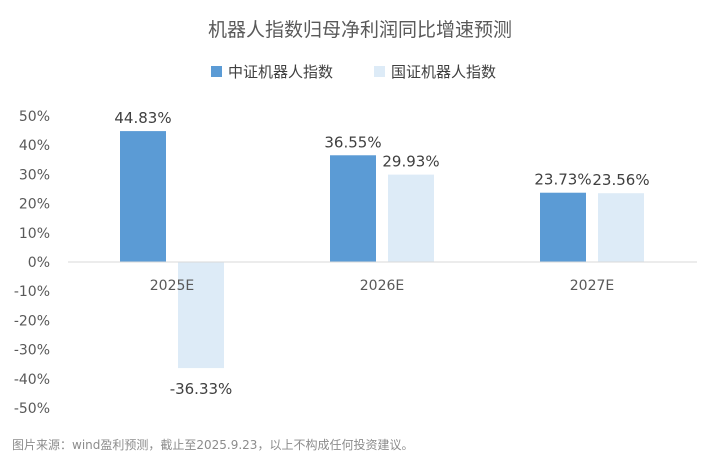 Image resolution: width=719 pixels, height=464 pixels. I want to click on data-label-2027E-series-1: 23.56%, so click(620, 180).